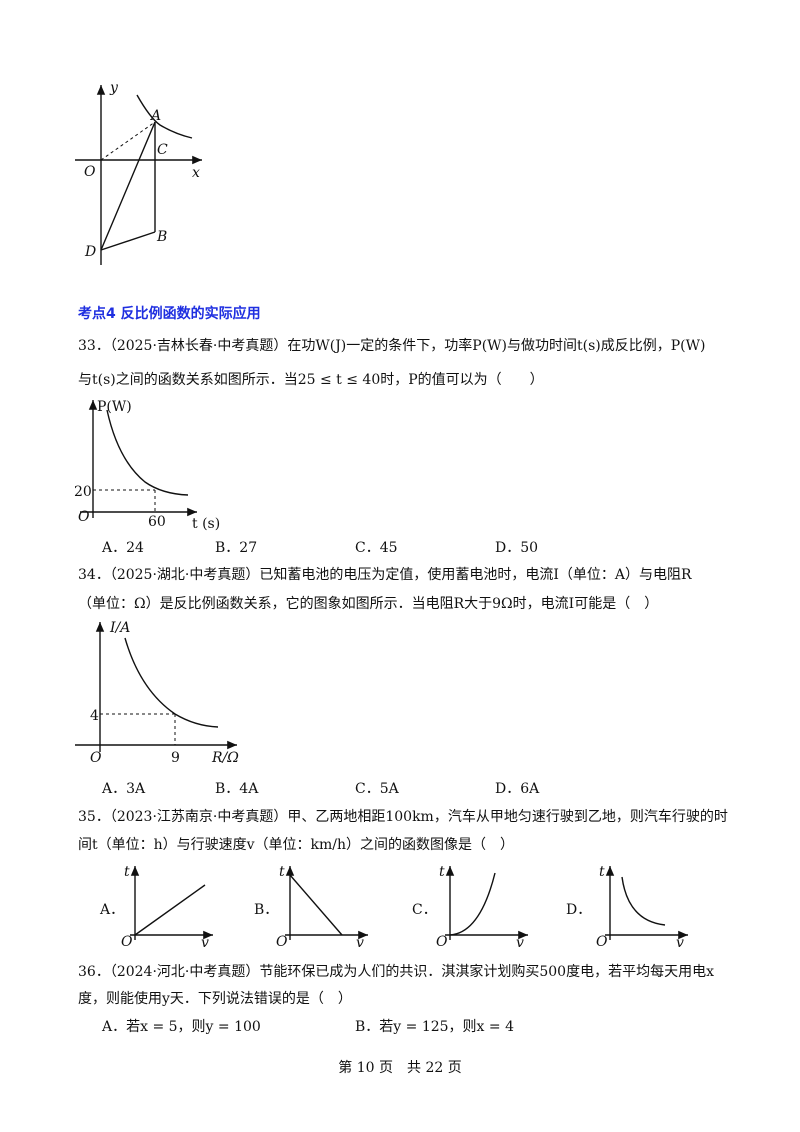 Image resolution: width=800 pixels, height=1132 pixels. What do you see at coordinates (114, 88) in the screenshot?
I see `label: y` at bounding box center [114, 88].